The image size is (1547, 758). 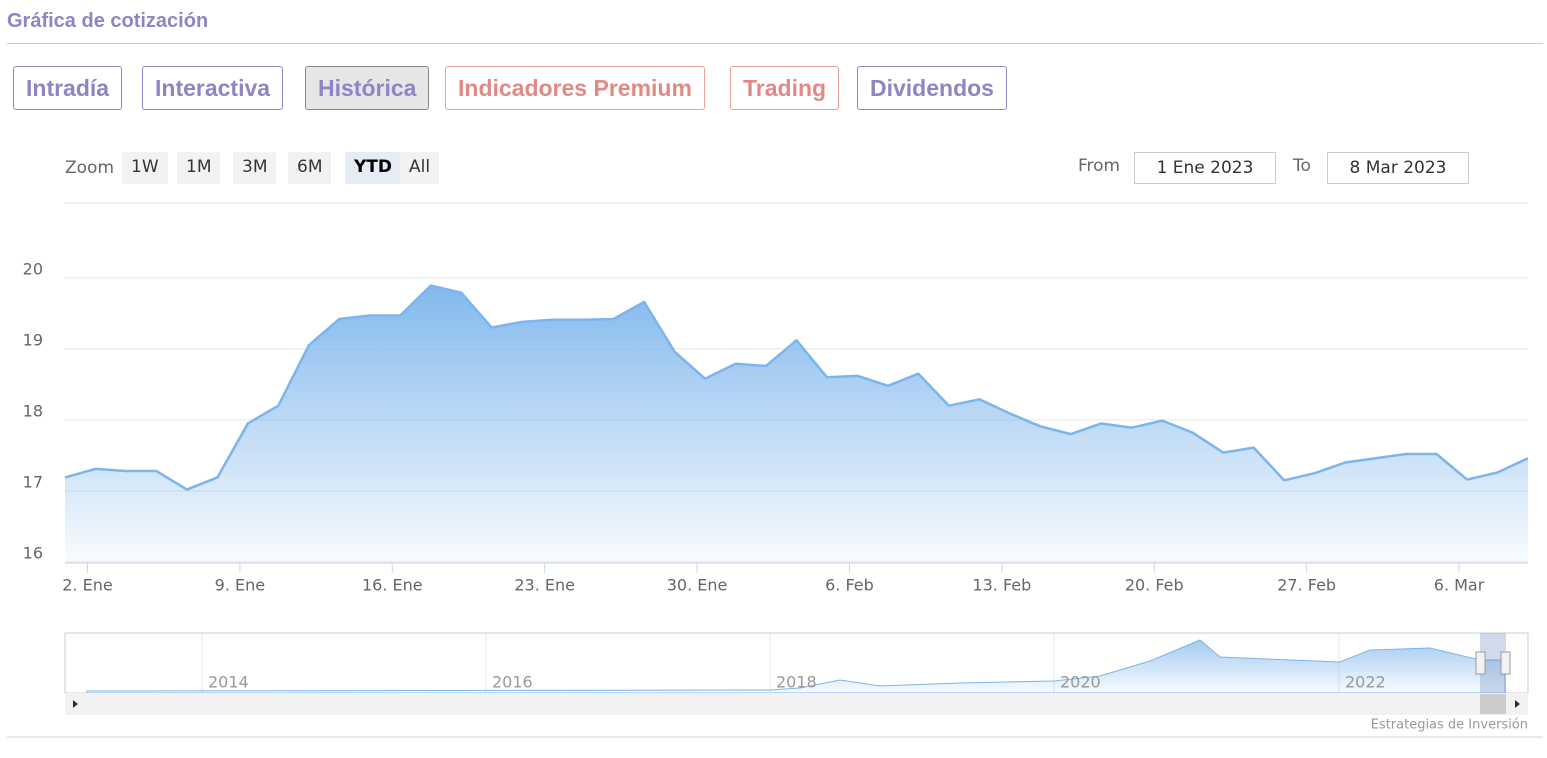 I want to click on tab: Interactiva, so click(x=213, y=88).